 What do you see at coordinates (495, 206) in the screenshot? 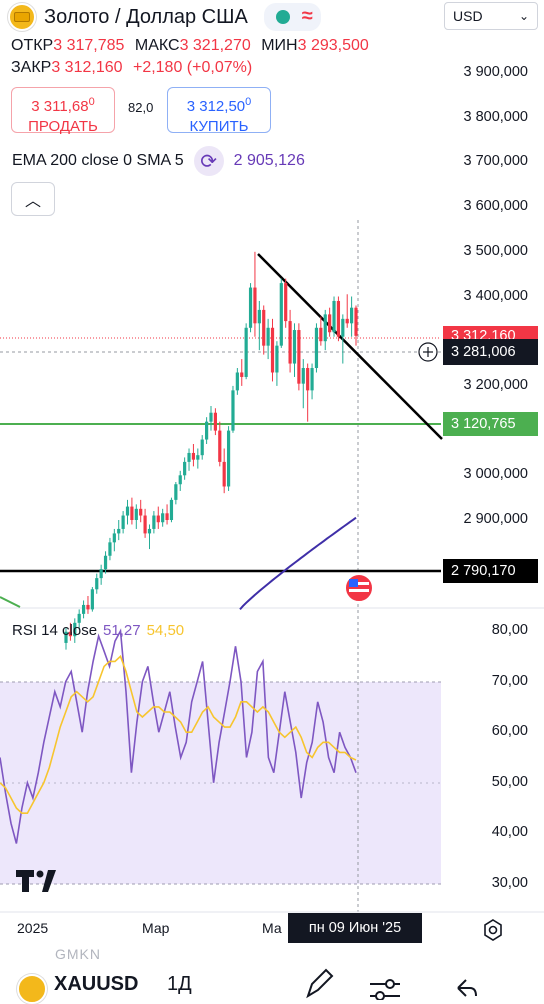
I see `price-tick-label: 3 600,000` at bounding box center [495, 206].